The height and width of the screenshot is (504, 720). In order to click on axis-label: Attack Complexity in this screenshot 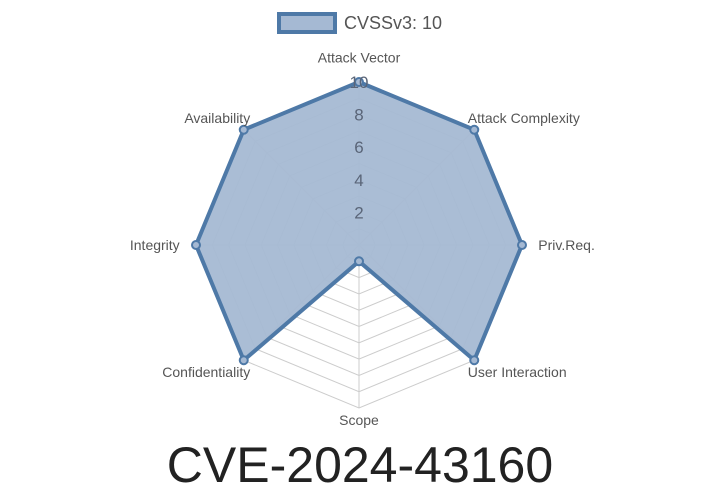, I will do `click(524, 118)`.